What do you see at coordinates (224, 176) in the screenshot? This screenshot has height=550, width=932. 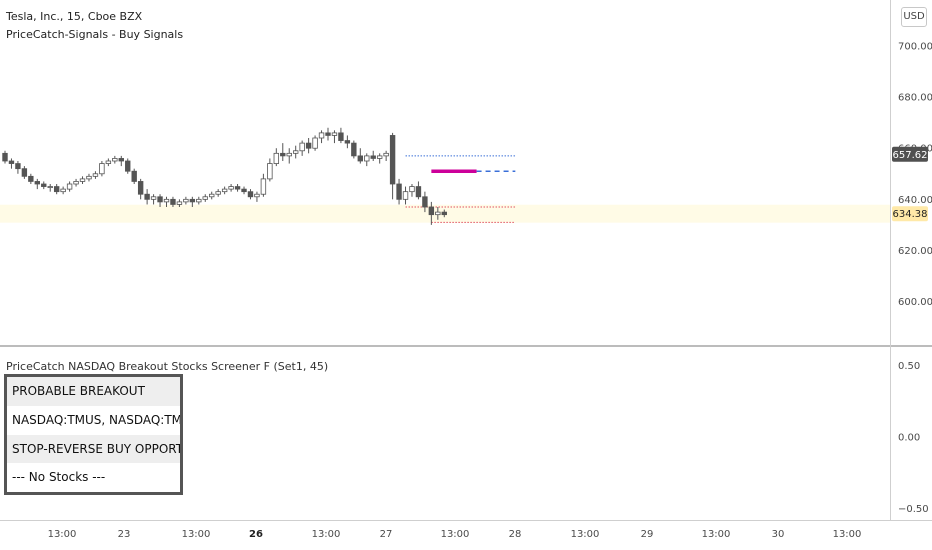 I see `candlestick-series` at bounding box center [224, 176].